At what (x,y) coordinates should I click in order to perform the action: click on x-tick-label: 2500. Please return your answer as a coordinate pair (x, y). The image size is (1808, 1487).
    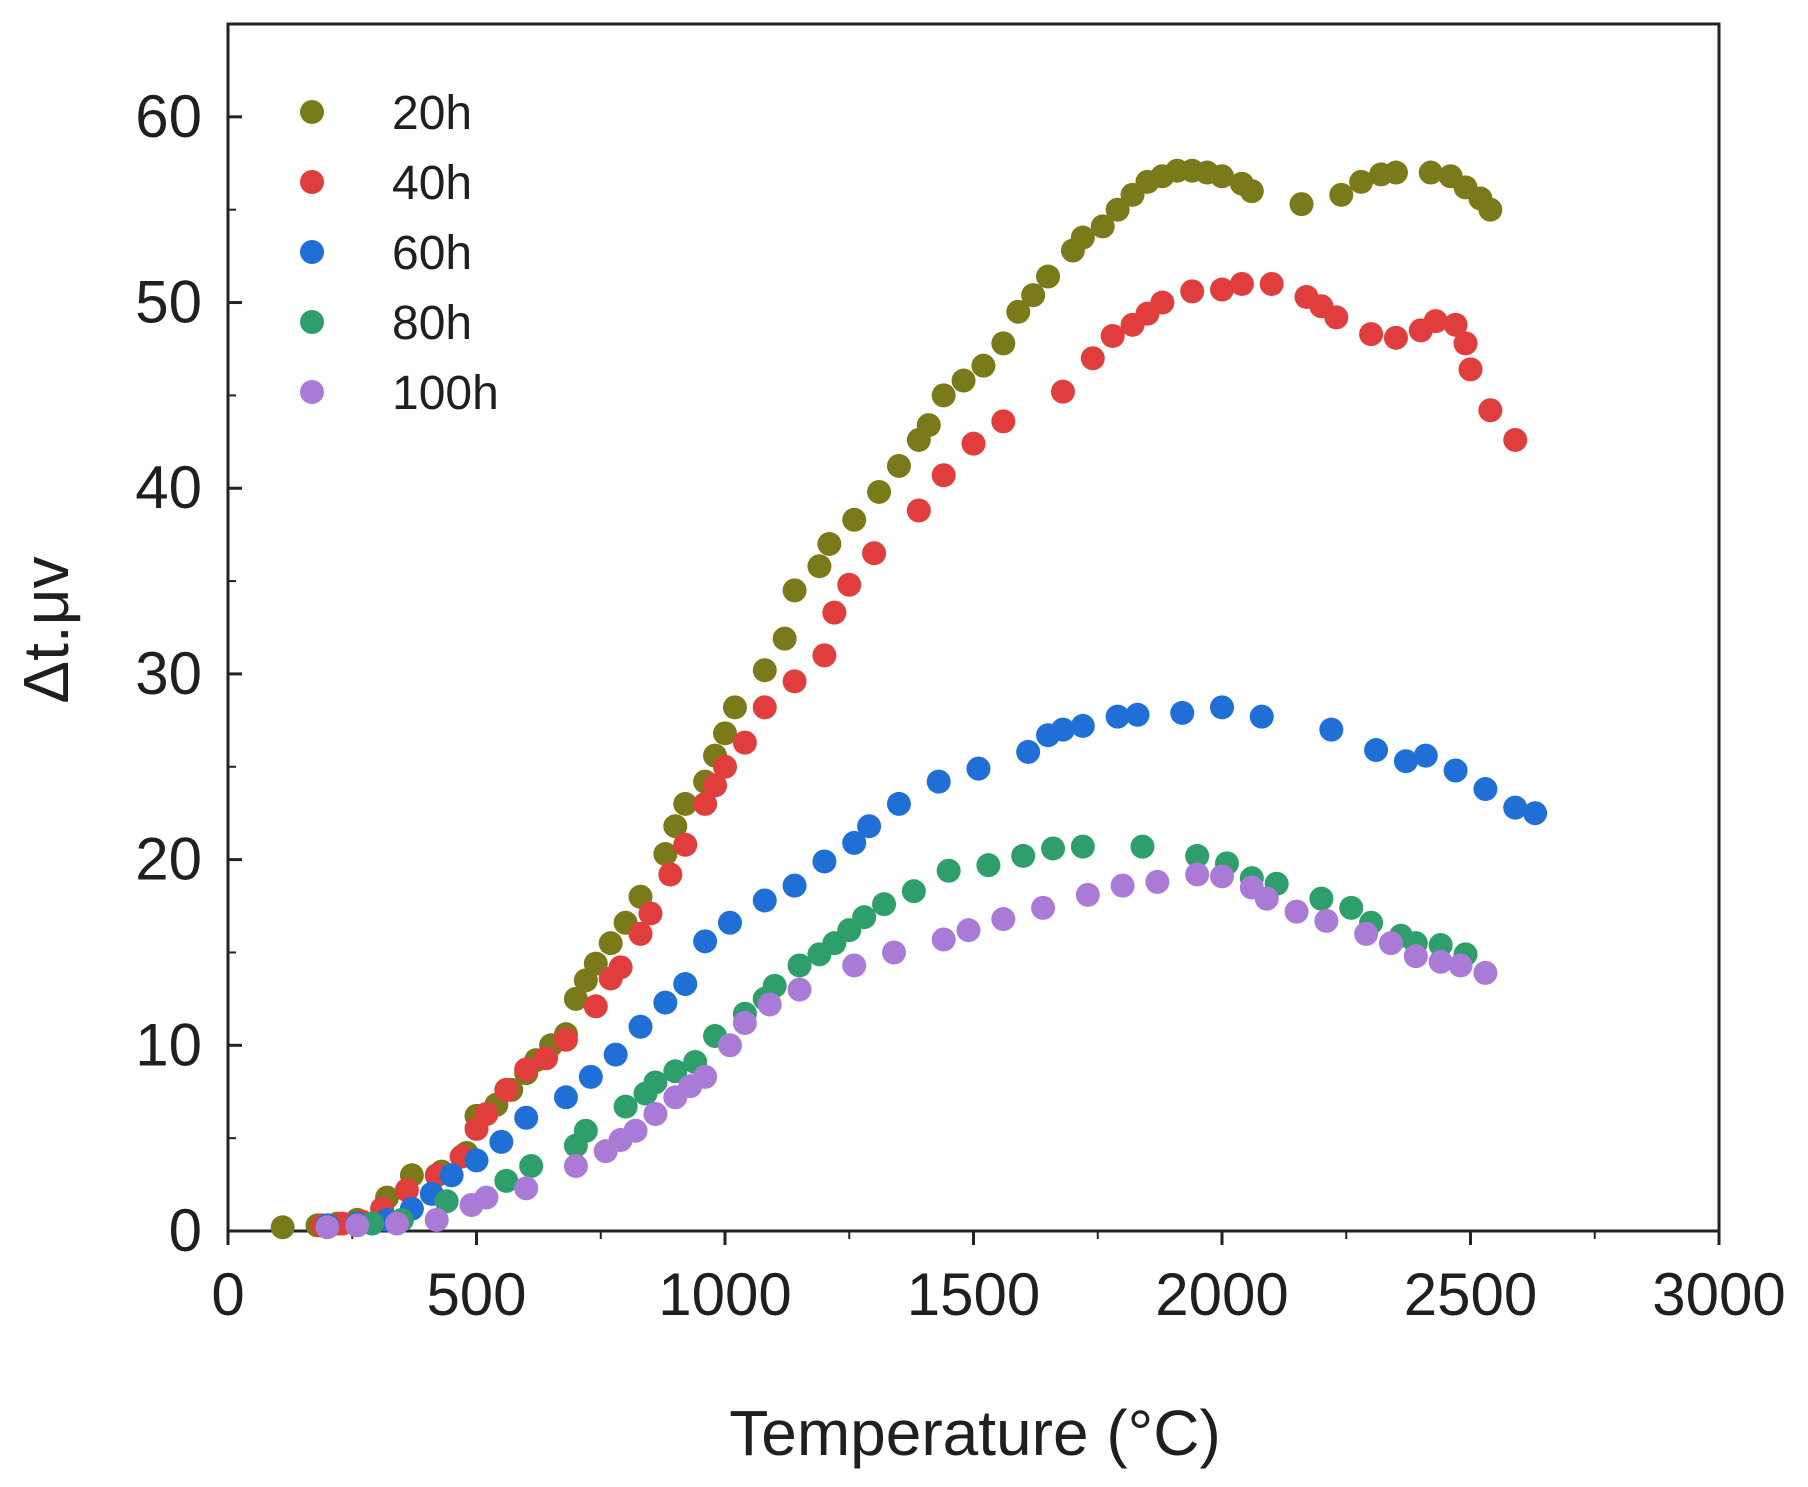
    Looking at the image, I should click on (1470, 1294).